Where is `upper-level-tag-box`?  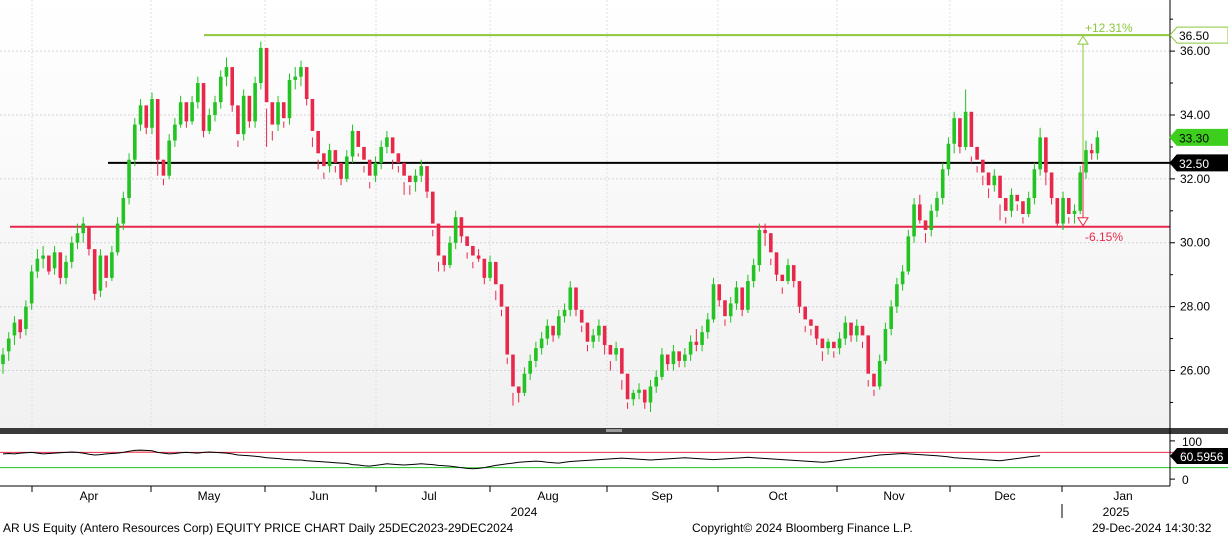 upper-level-tag-box is located at coordinates (1198, 35).